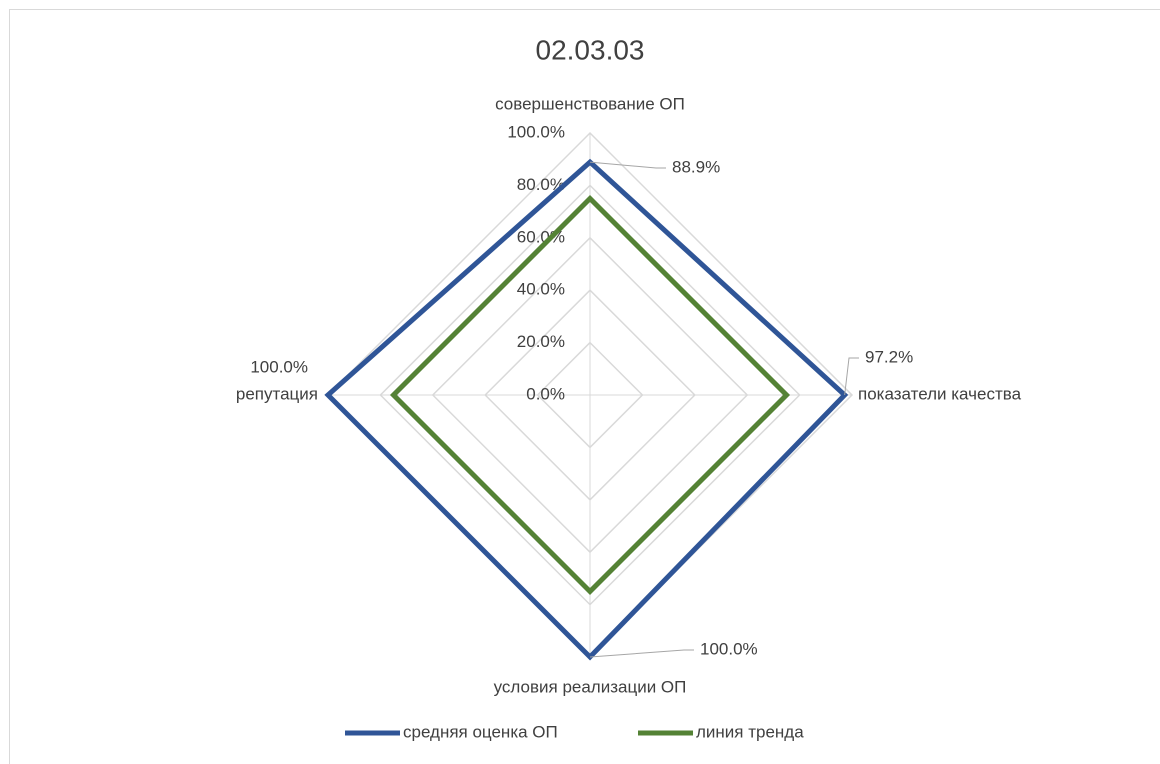 The image size is (1160, 764). I want to click on category-label: условия реализации ОП, so click(590, 686).